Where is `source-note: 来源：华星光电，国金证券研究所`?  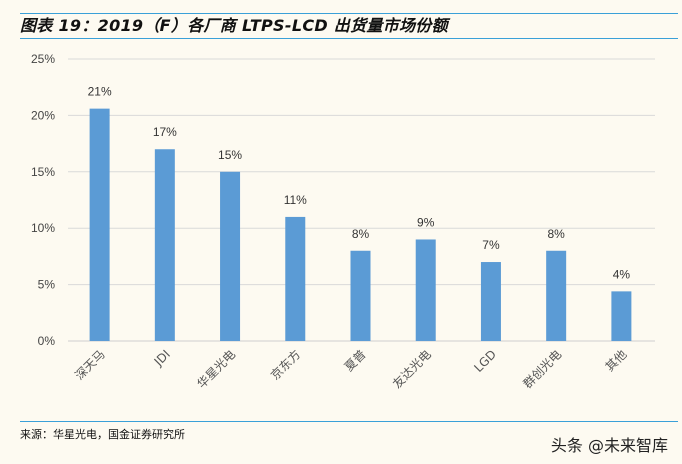 source-note: 来源：华星光电，国金证券研究所 is located at coordinates (102, 434).